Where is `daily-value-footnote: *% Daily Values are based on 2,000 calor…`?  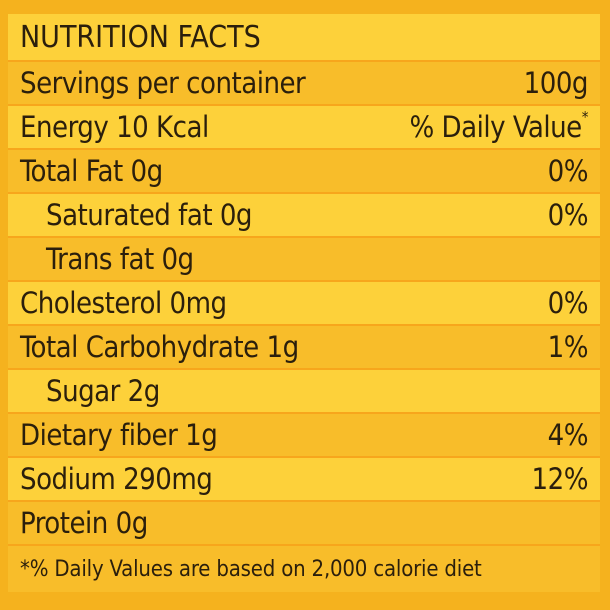 daily-value-footnote: *% Daily Values are based on 2,000 calor… is located at coordinates (304, 569).